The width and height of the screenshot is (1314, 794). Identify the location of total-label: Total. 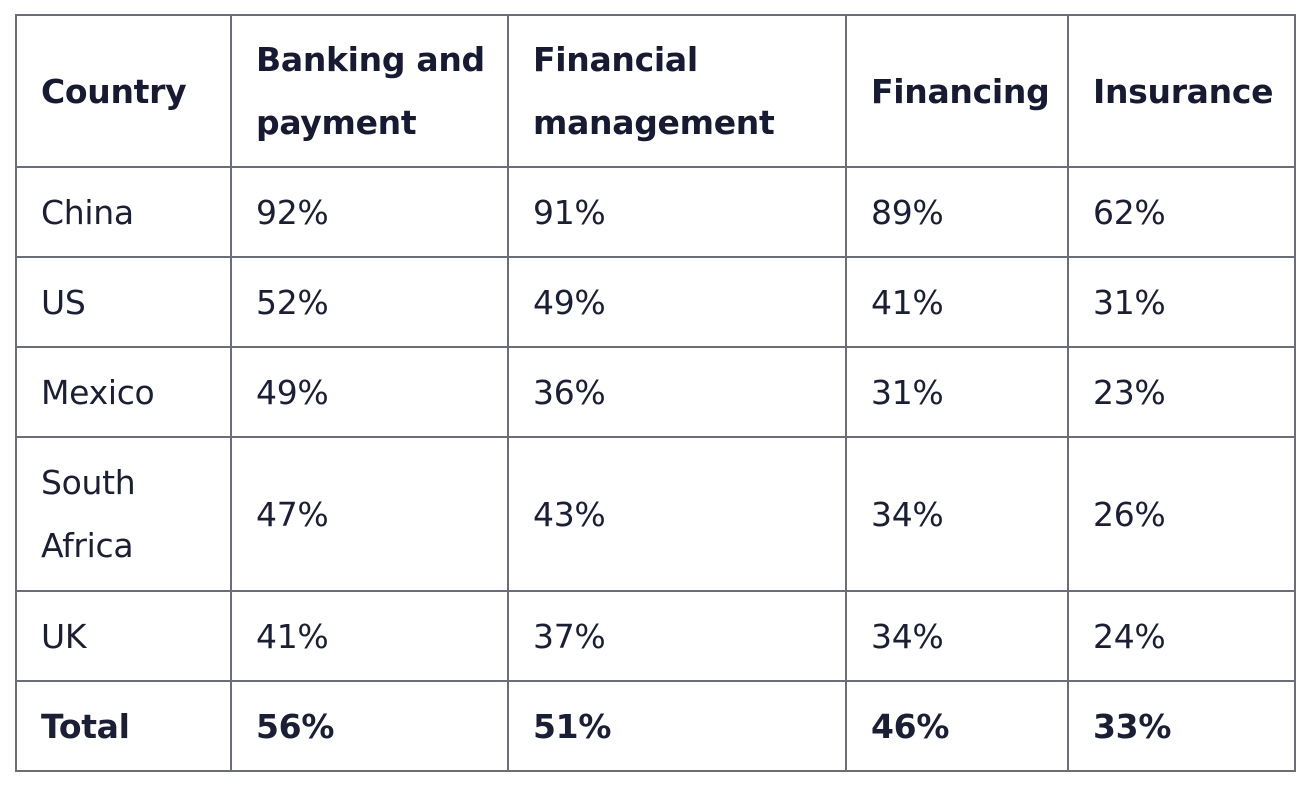
(123, 726).